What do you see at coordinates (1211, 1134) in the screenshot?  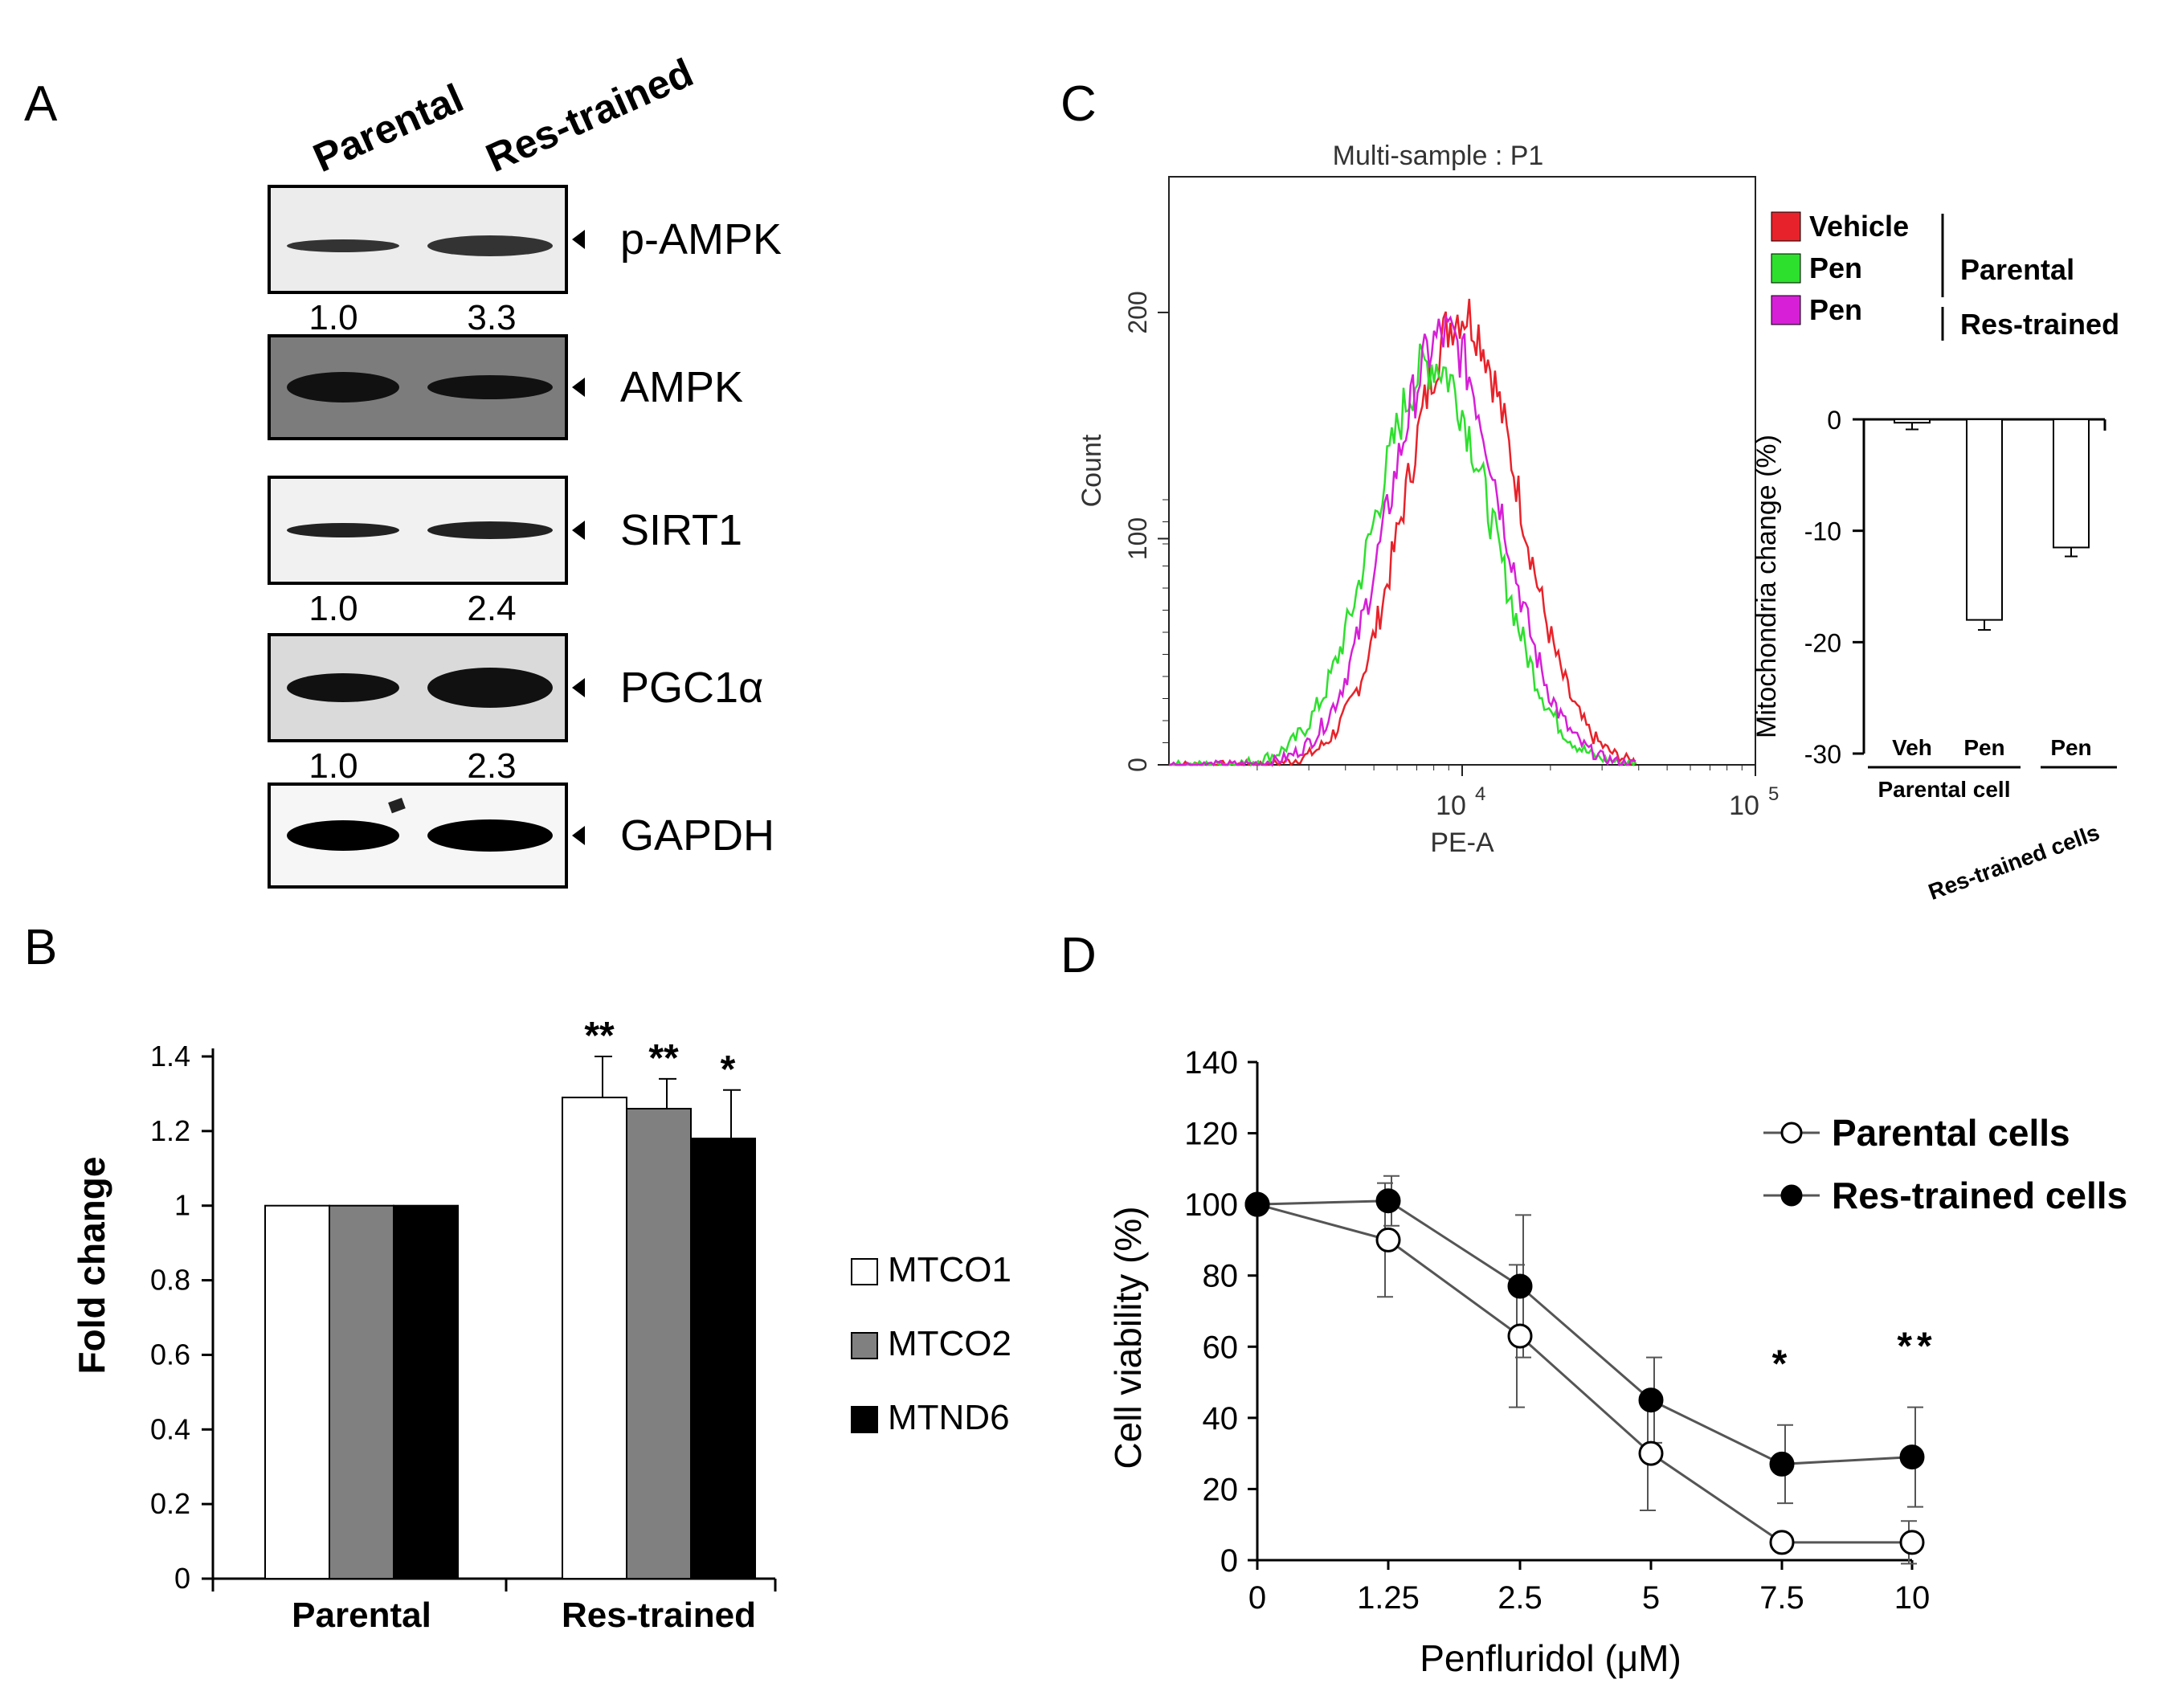 I see `d-ytick-label: 120` at bounding box center [1211, 1134].